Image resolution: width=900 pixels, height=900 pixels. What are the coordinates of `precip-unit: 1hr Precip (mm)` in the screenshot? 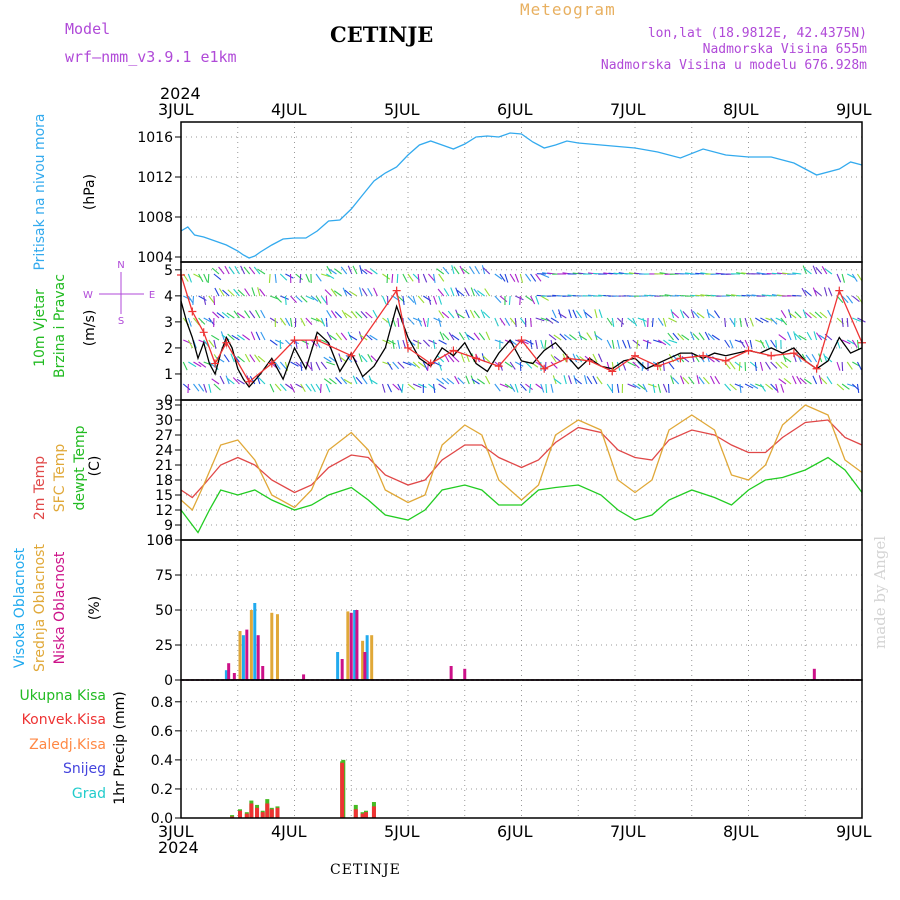 It's located at (120, 748).